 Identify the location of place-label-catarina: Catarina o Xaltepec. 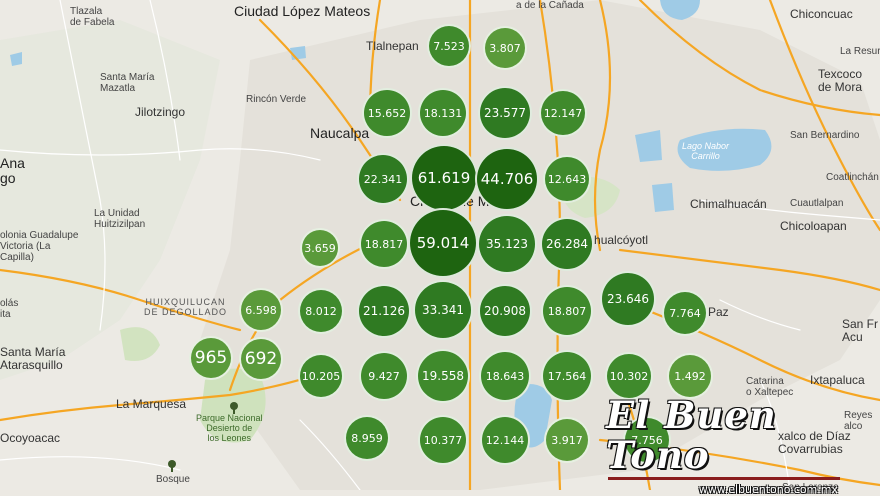
(770, 387).